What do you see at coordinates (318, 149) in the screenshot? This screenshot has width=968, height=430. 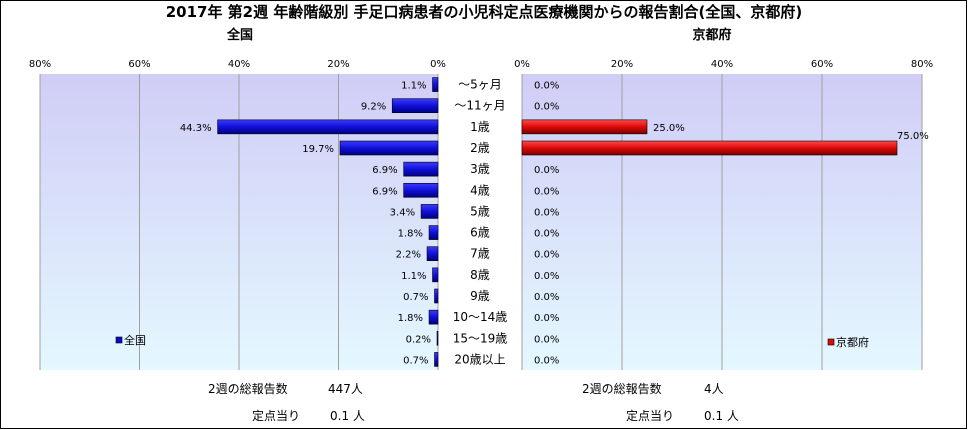 I see `national-value-label: 19.7%` at bounding box center [318, 149].